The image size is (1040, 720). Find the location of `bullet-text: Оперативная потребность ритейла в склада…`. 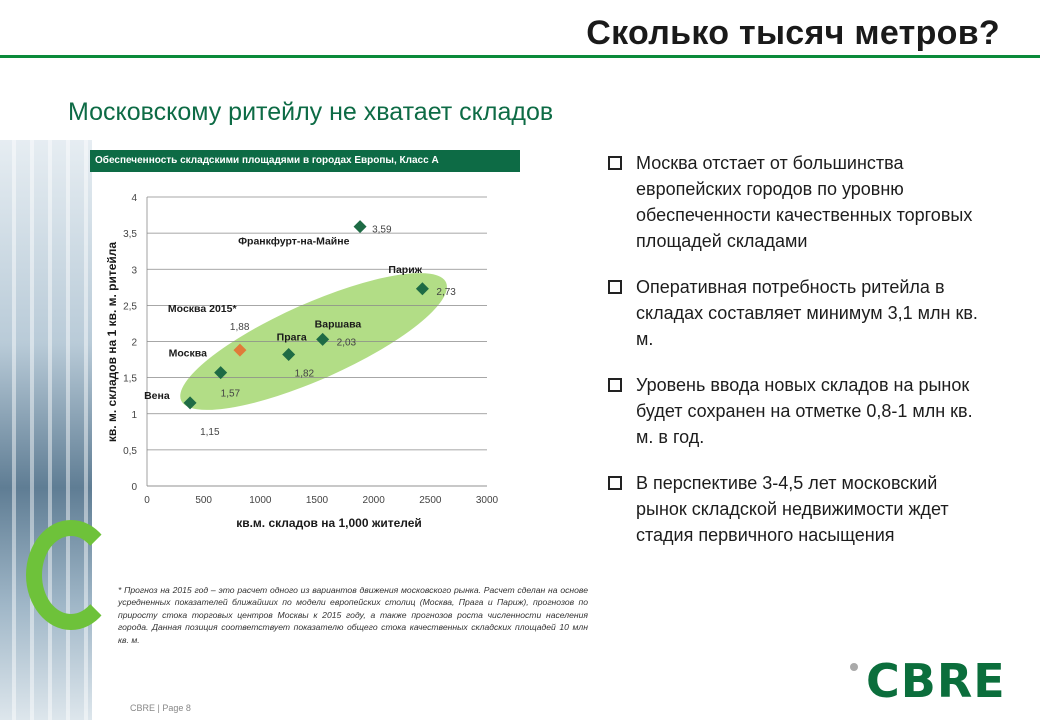

bullet-text: Оперативная потребность ритейла в склада… is located at coordinates (807, 313).